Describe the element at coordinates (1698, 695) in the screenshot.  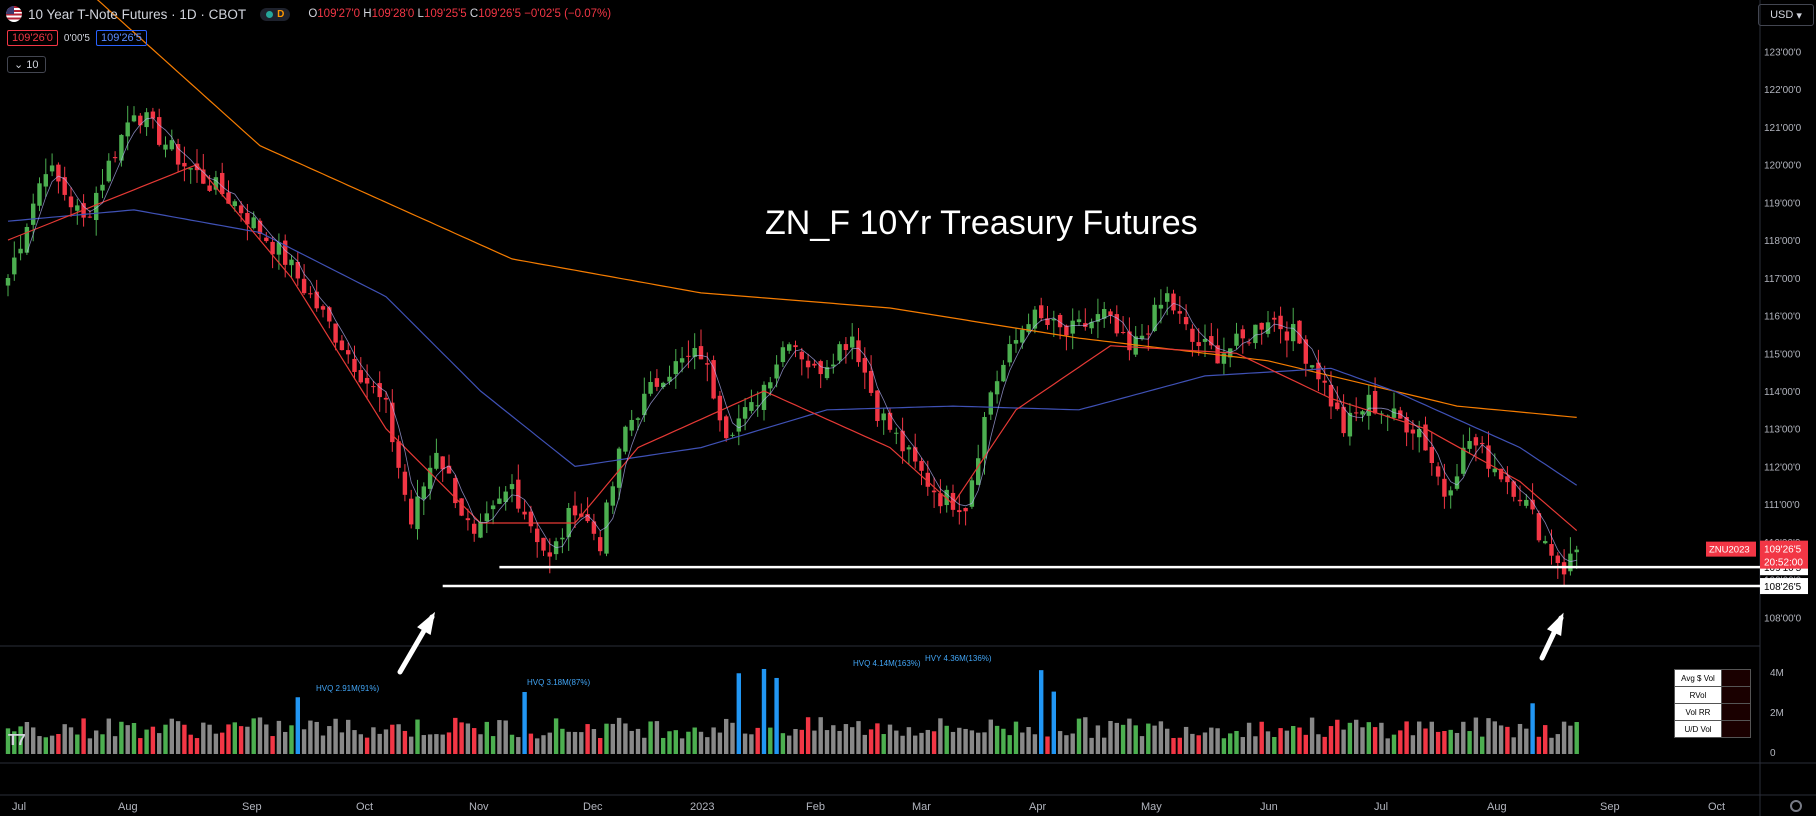
I see `stats-label: RVol` at that location.